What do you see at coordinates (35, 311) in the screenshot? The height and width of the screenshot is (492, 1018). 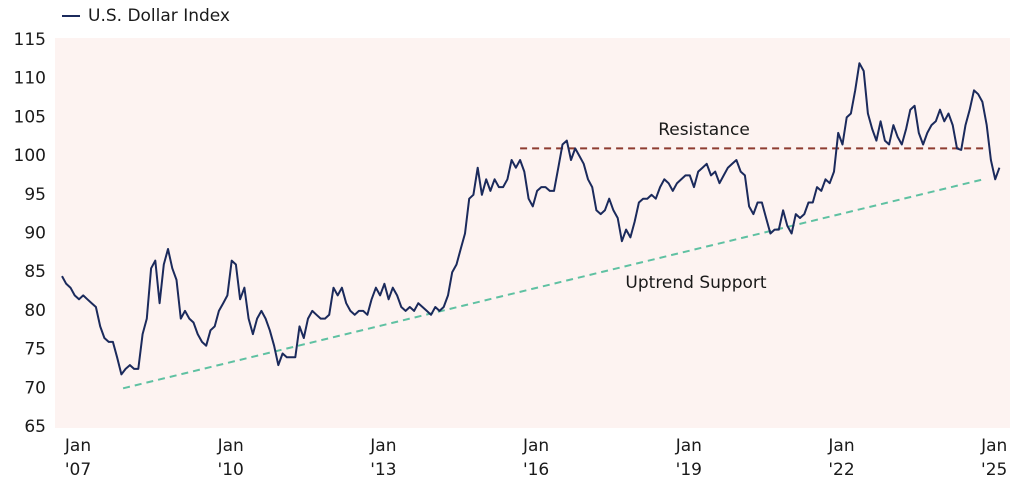 I see `y-tick-label: 80` at bounding box center [35, 311].